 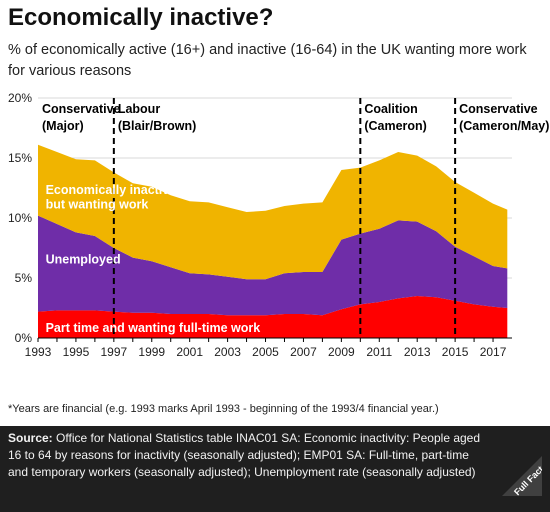 What do you see at coordinates (303, 352) in the screenshot?
I see `x-tick-label: 2007` at bounding box center [303, 352].